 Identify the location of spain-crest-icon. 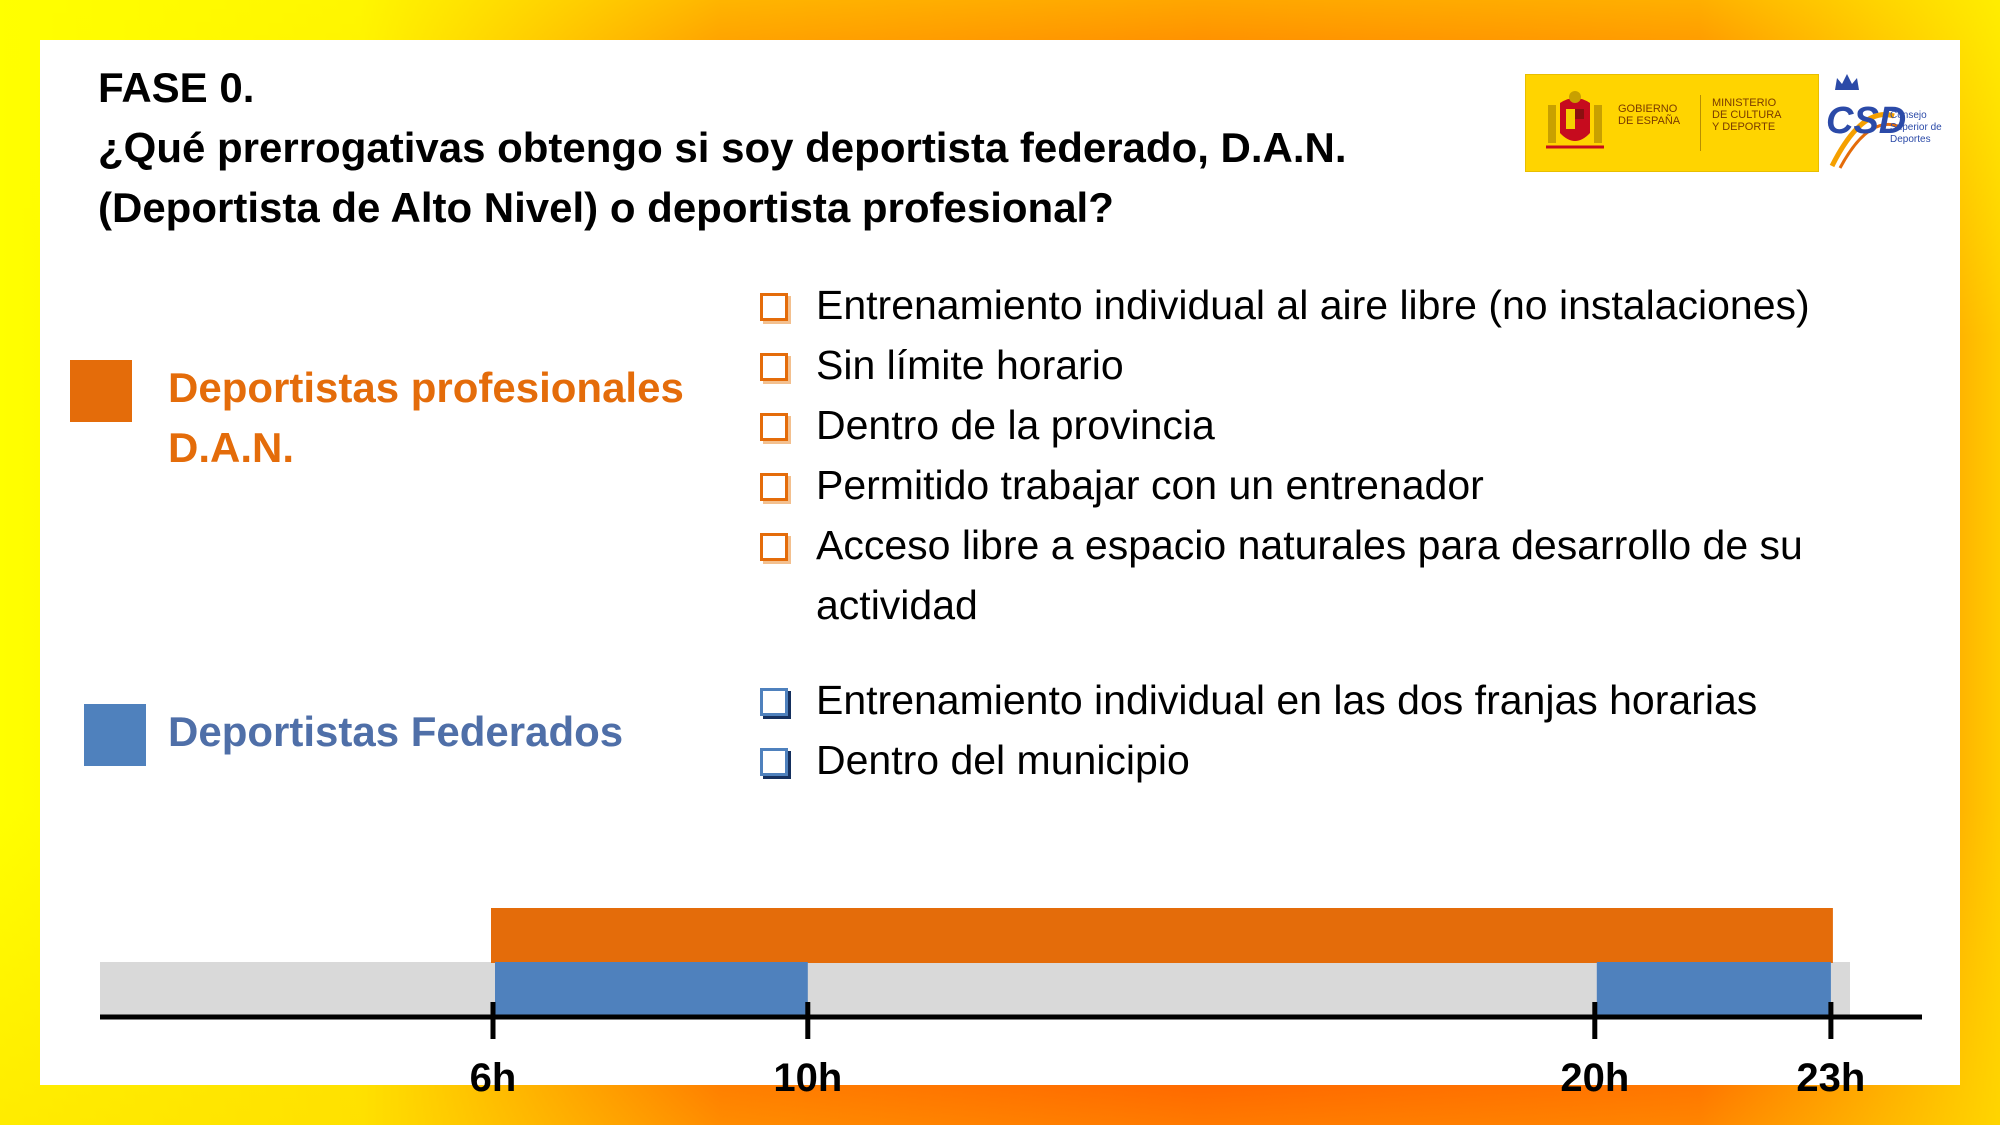
(1575, 120).